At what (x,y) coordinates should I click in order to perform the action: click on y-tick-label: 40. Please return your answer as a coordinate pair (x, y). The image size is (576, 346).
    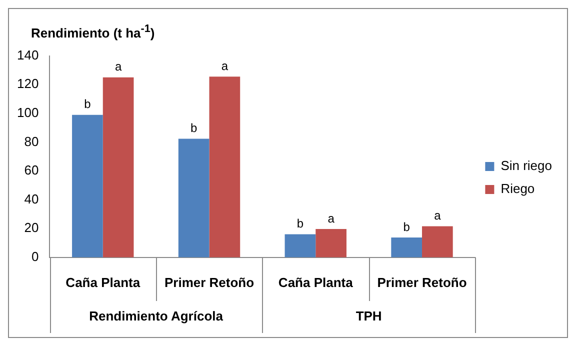
    Looking at the image, I should click on (31, 198).